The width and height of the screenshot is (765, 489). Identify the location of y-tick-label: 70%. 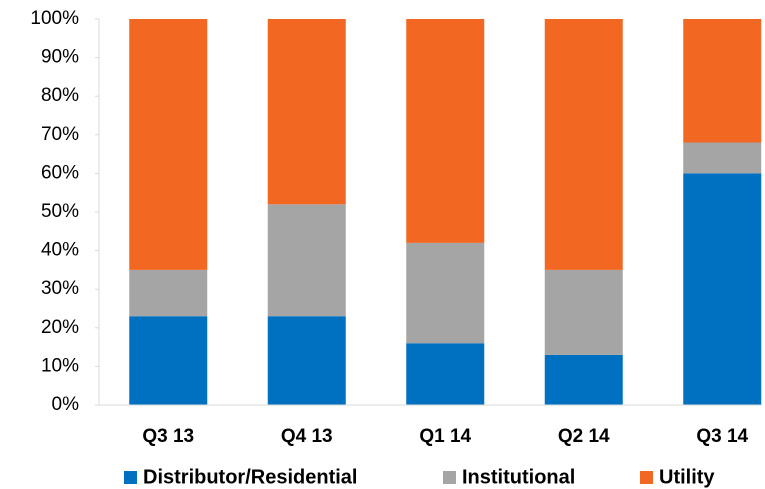
(60, 134).